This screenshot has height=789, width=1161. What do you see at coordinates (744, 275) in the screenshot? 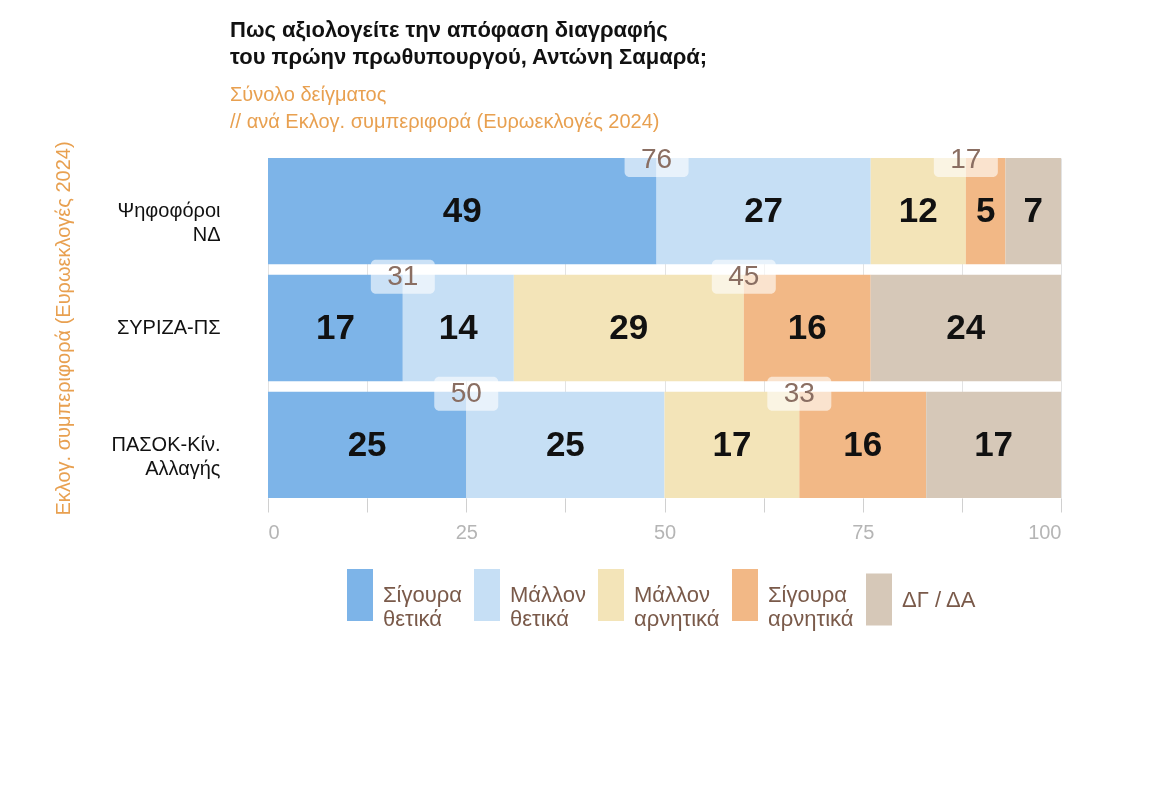
I see `annotation: 45` at bounding box center [744, 275].